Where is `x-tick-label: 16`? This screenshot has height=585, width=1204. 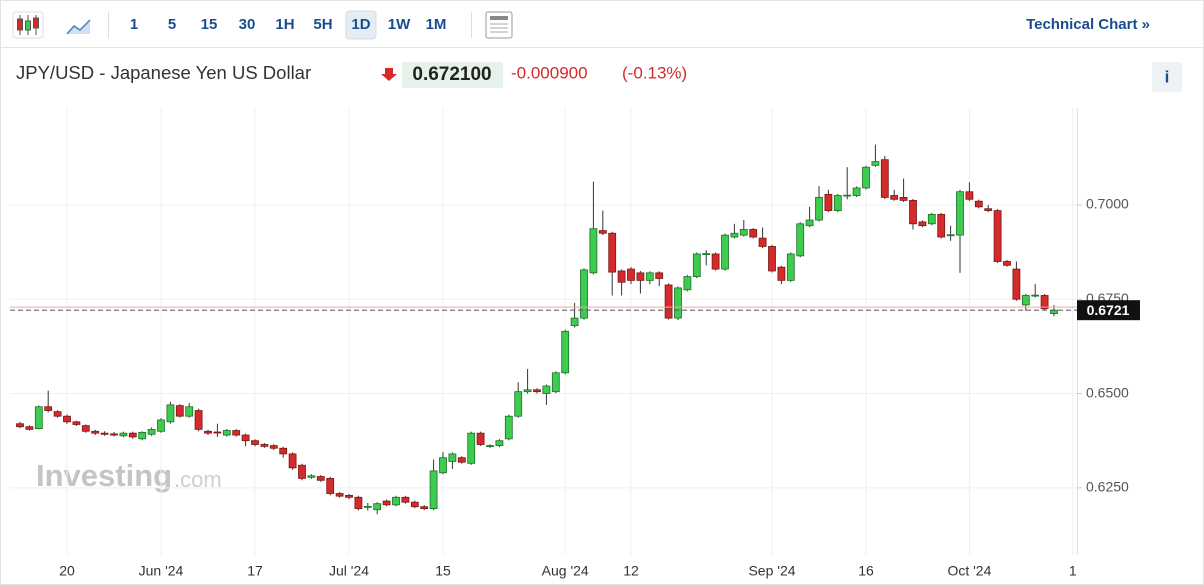 x-tick-label: 16 is located at coordinates (866, 571).